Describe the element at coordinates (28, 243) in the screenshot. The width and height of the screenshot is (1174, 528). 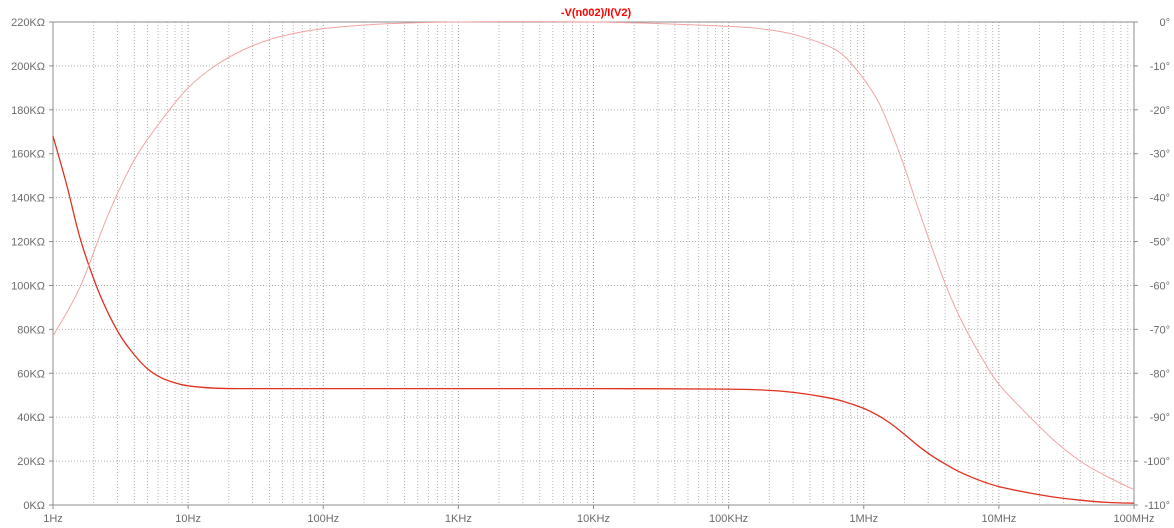
I see `y-left-tick-label: 120KΩ` at that location.